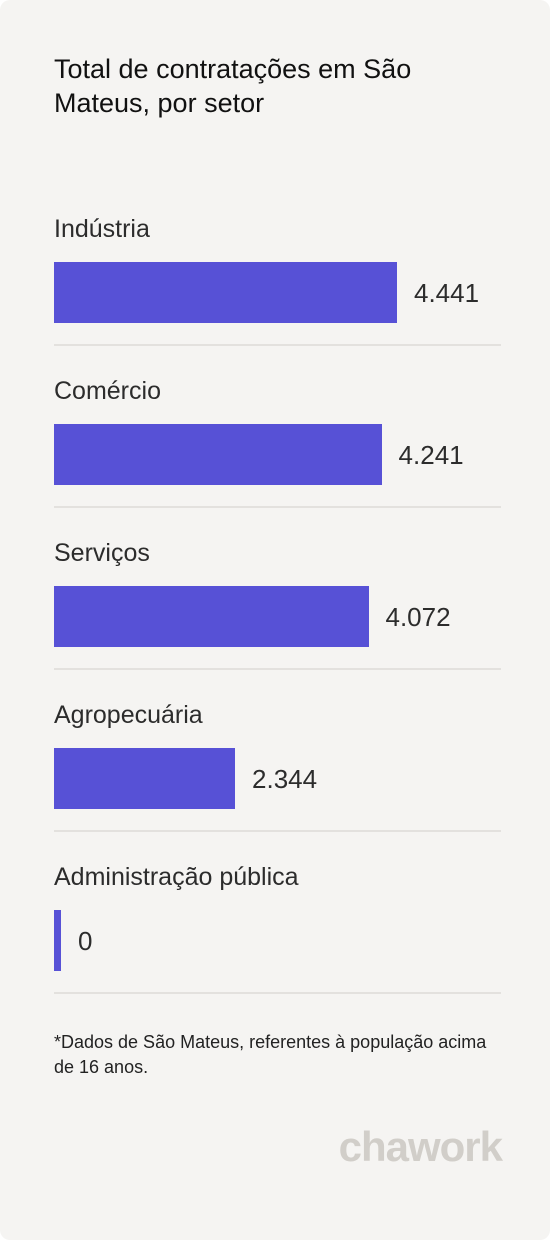 This screenshot has height=1240, width=550. I want to click on bar-row: Agropecuária 2.344, so click(277, 781).